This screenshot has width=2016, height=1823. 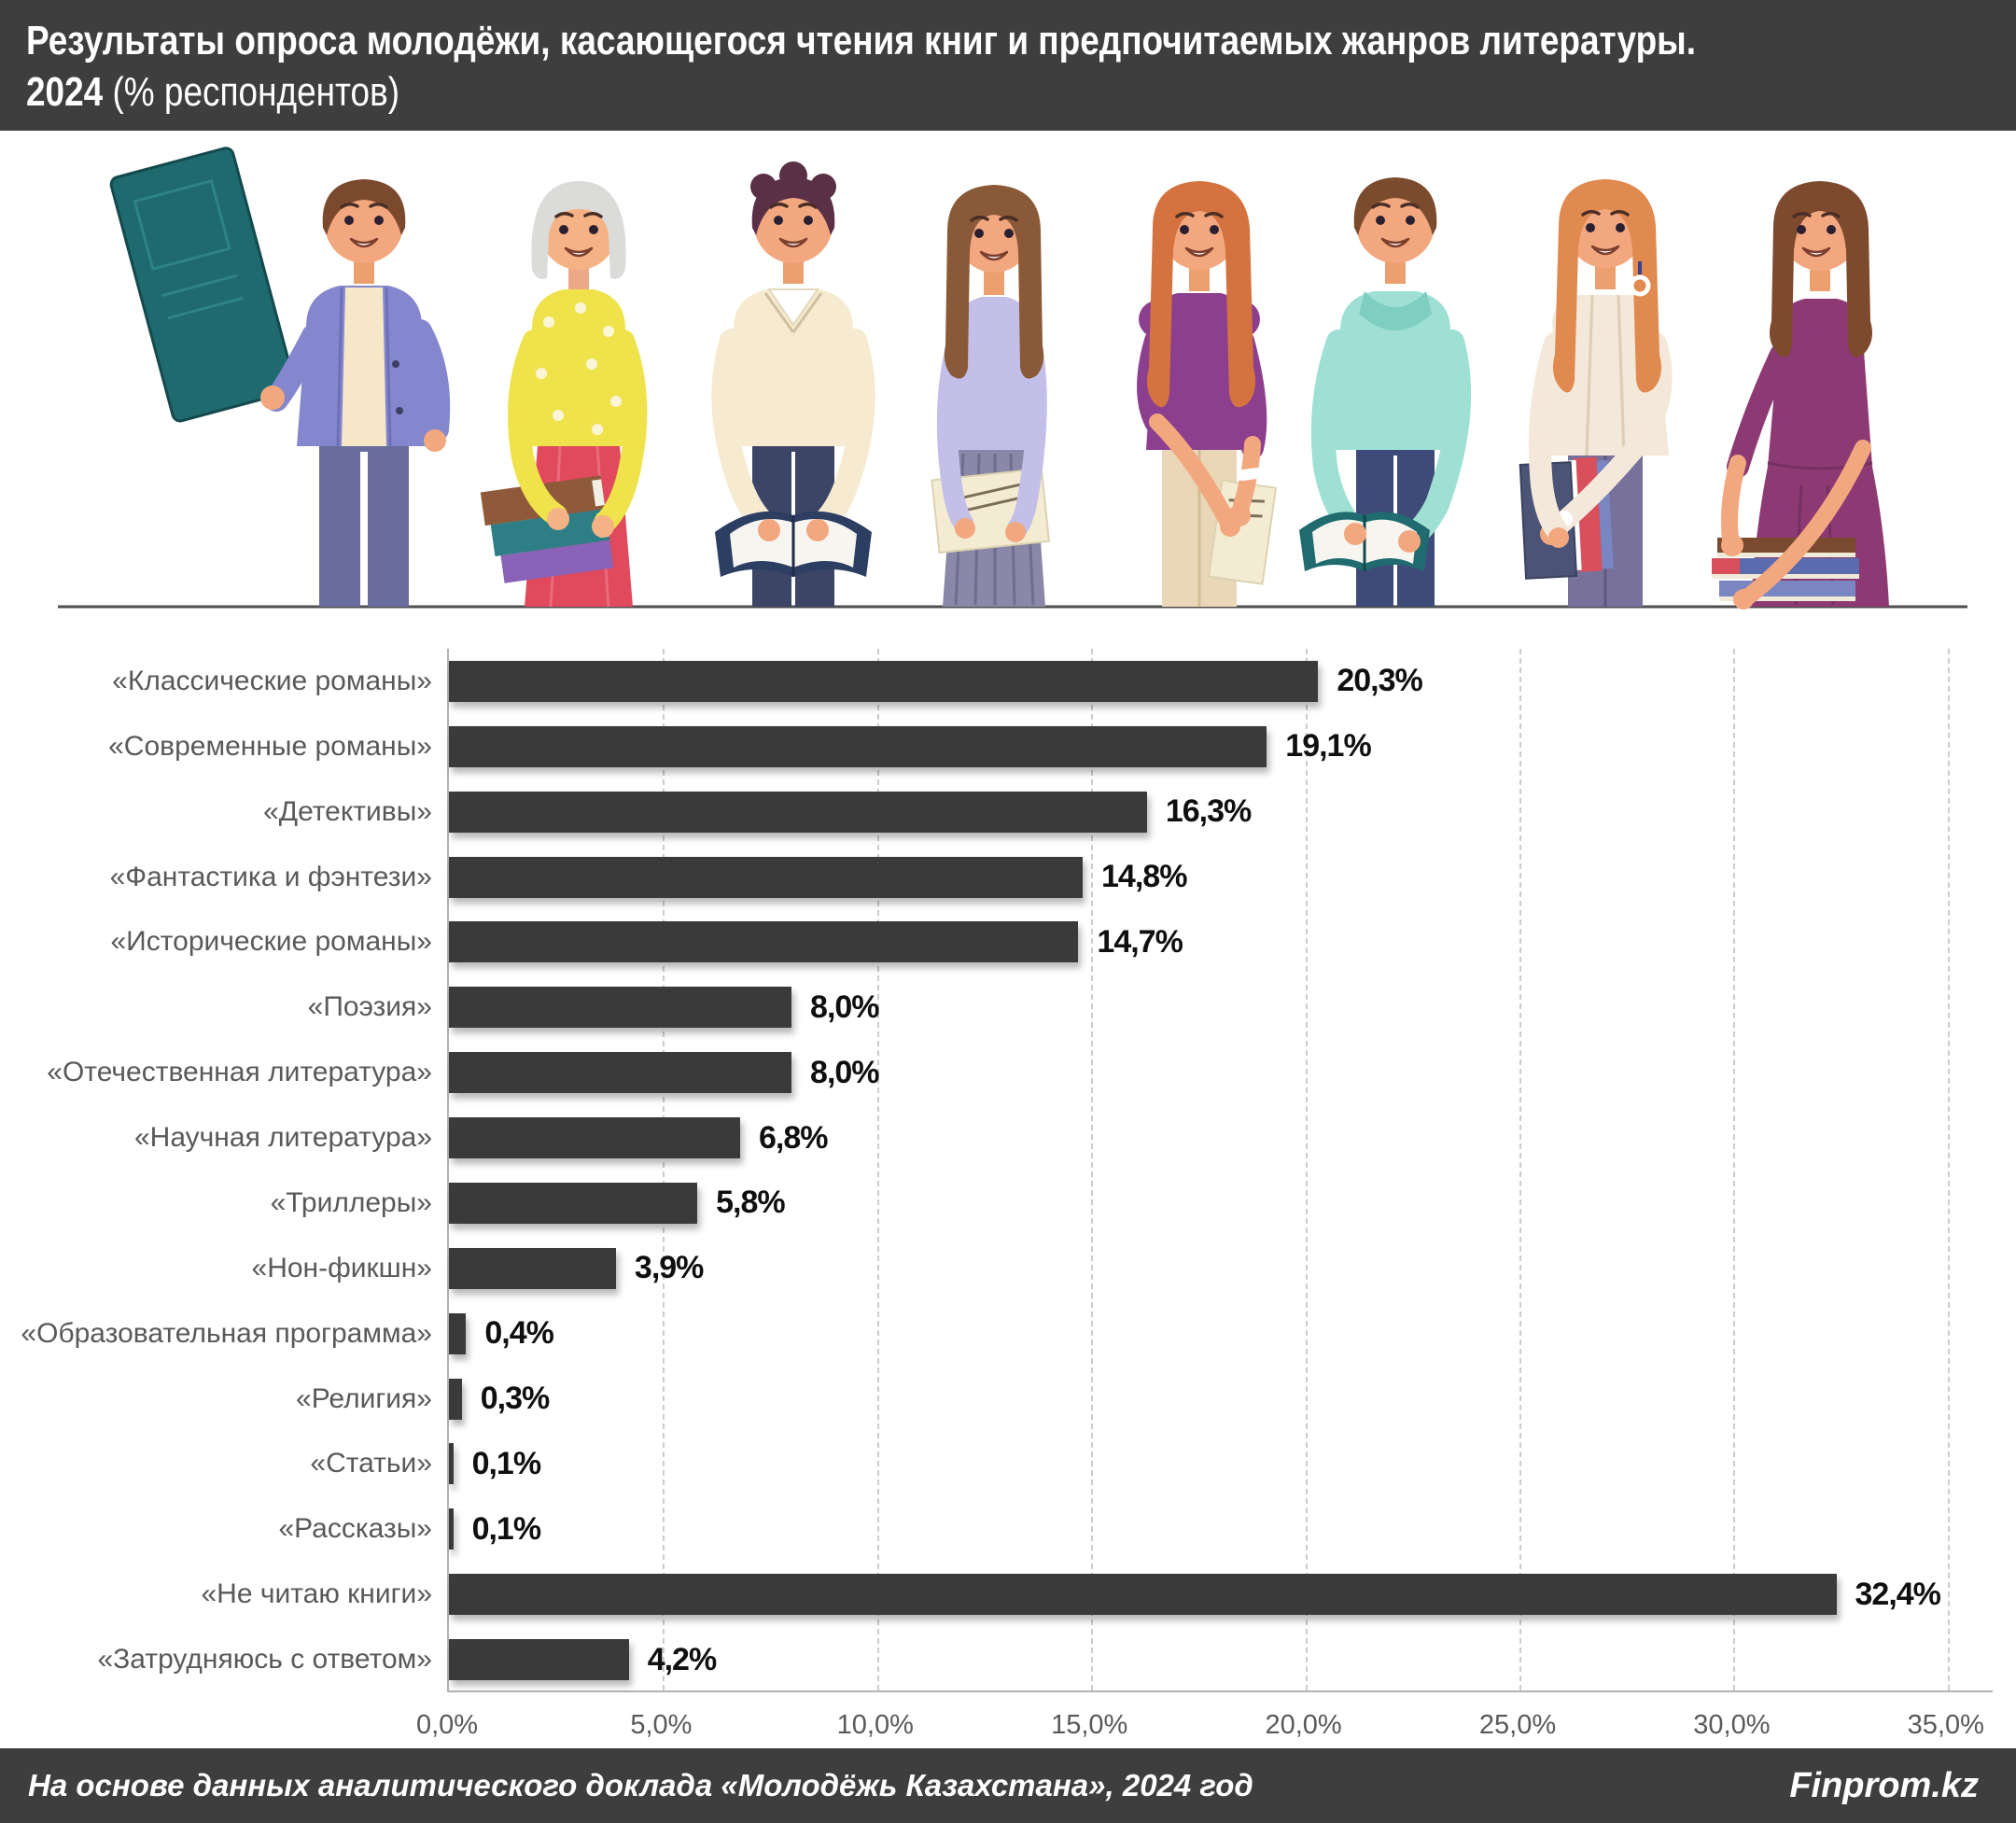 What do you see at coordinates (1140, 941) in the screenshot?
I see `value-label: 14,7%` at bounding box center [1140, 941].